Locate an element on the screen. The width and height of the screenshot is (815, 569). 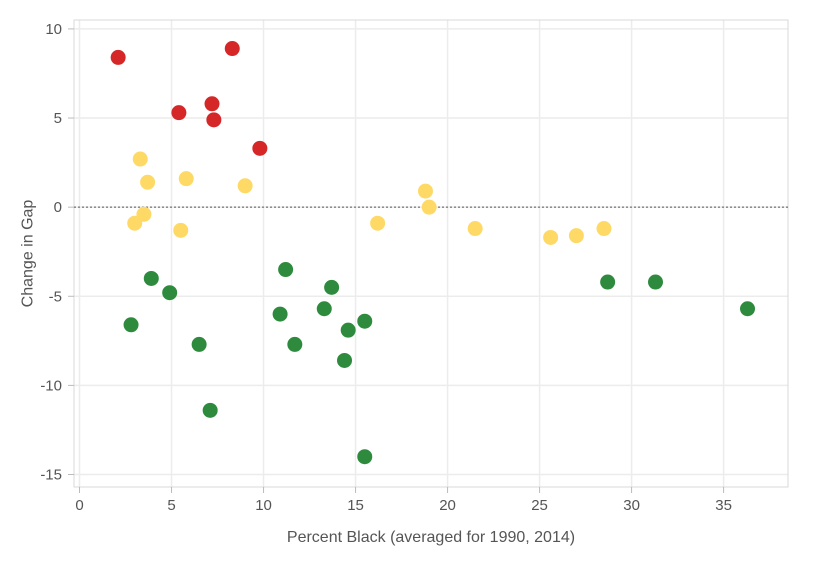
y-axis: 10 5 0 -5 -10 -15 is located at coordinates (57, 252).